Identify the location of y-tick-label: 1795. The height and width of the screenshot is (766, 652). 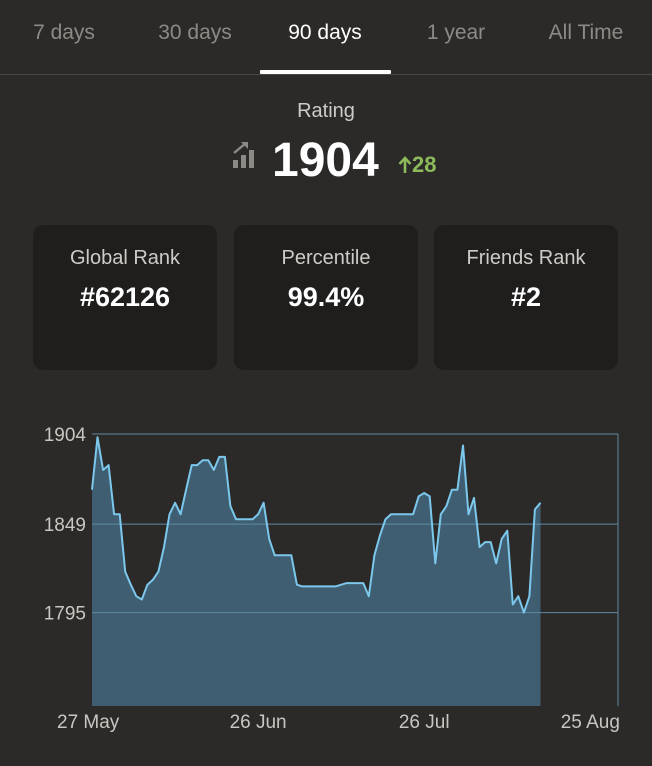
(65, 614).